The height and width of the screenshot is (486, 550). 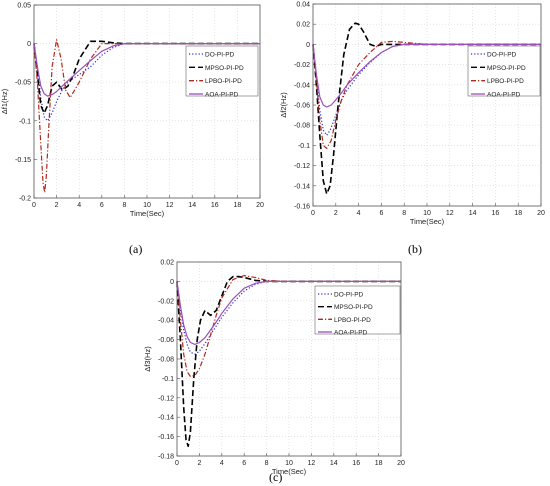 I want to click on caption-a: (a), so click(x=136, y=249).